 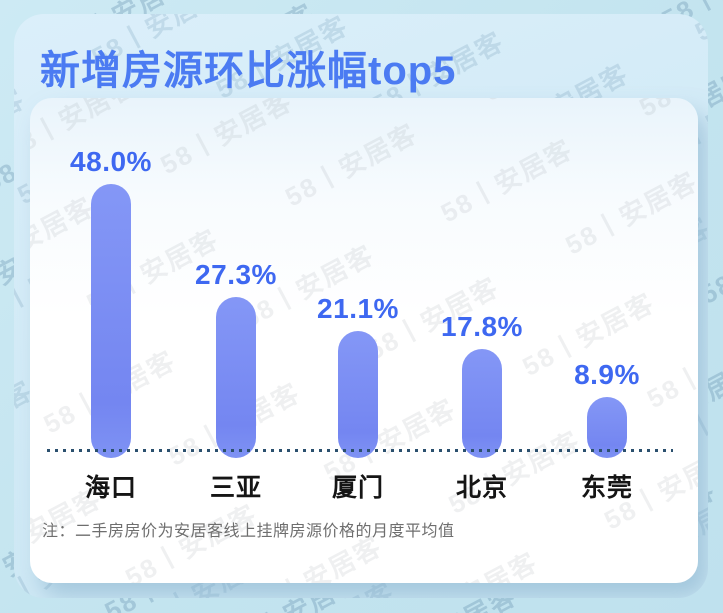 What do you see at coordinates (607, 374) in the screenshot?
I see `bar-value-label: 8.9%` at bounding box center [607, 374].